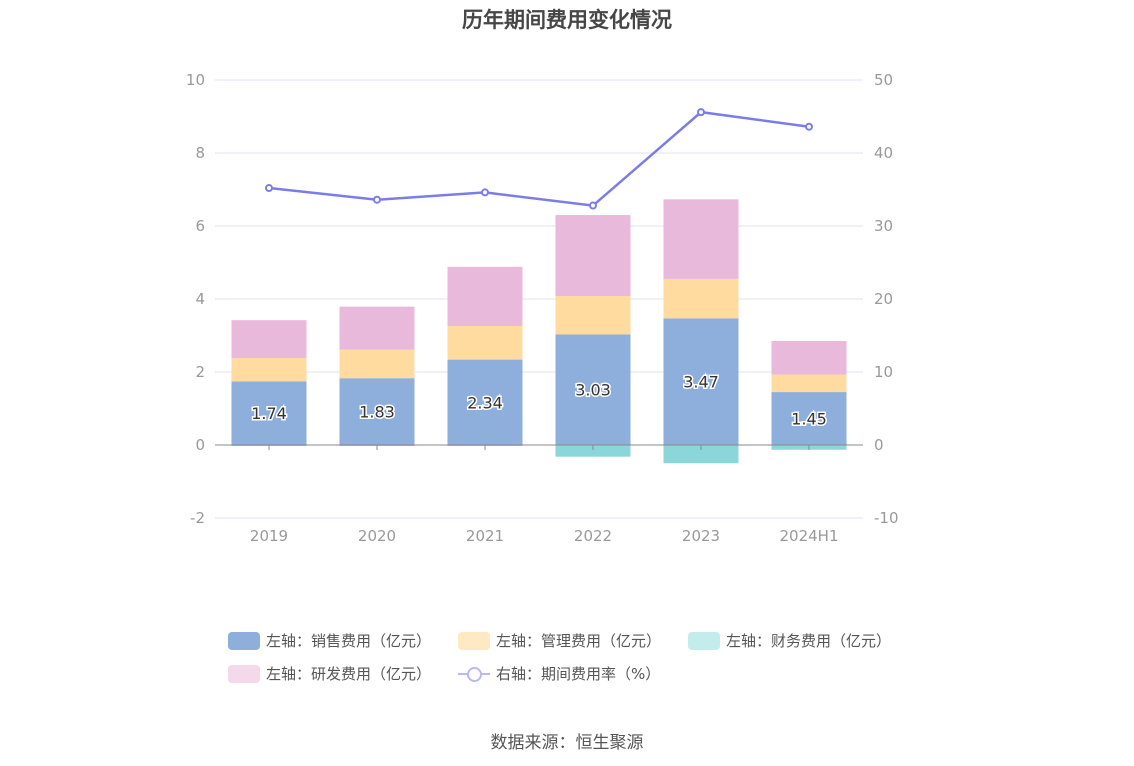  I want to click on x-axis-tick-label: 2024H1, so click(809, 536).